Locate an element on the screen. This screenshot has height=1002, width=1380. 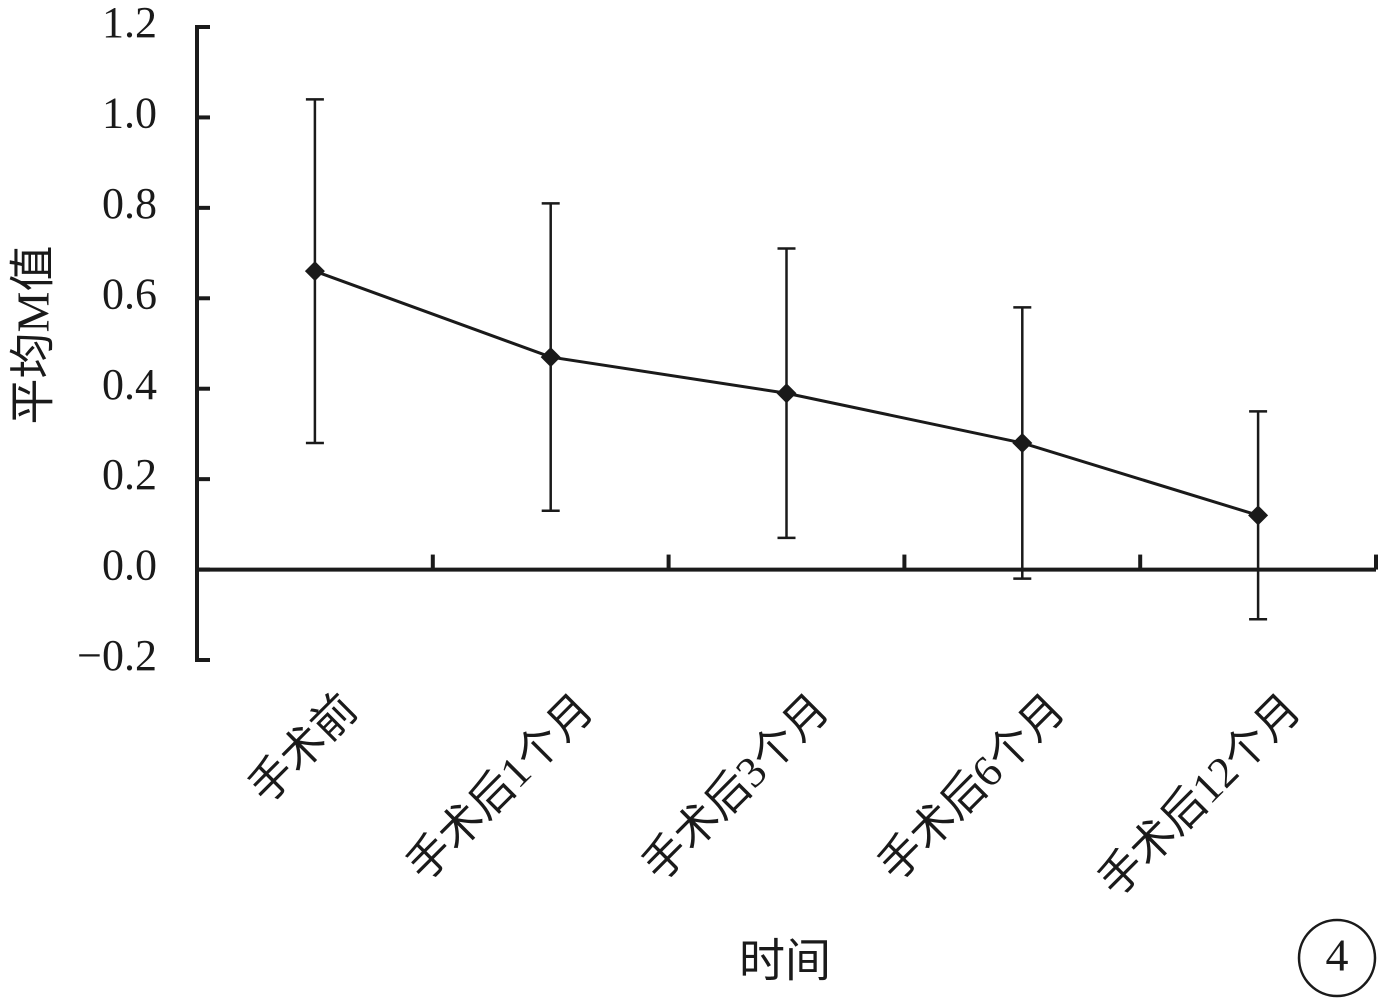
x-tick-label: 手术后12个月 is located at coordinates (1199, 795).